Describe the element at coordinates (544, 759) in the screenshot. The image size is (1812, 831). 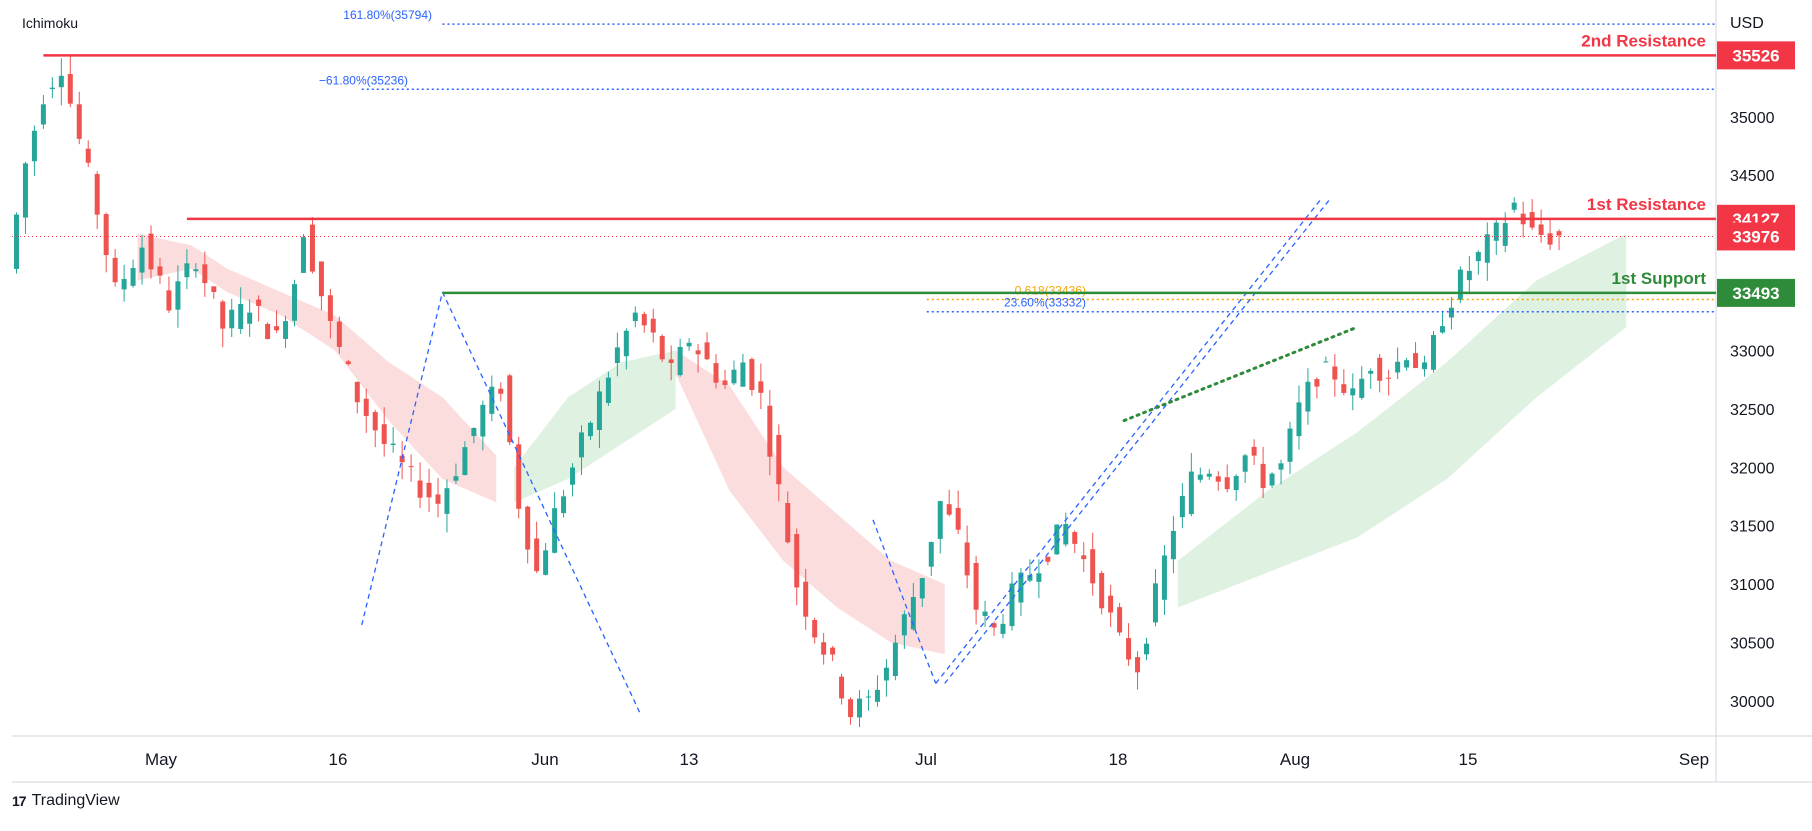
I see `x-axis-tick-label: Jun` at that location.